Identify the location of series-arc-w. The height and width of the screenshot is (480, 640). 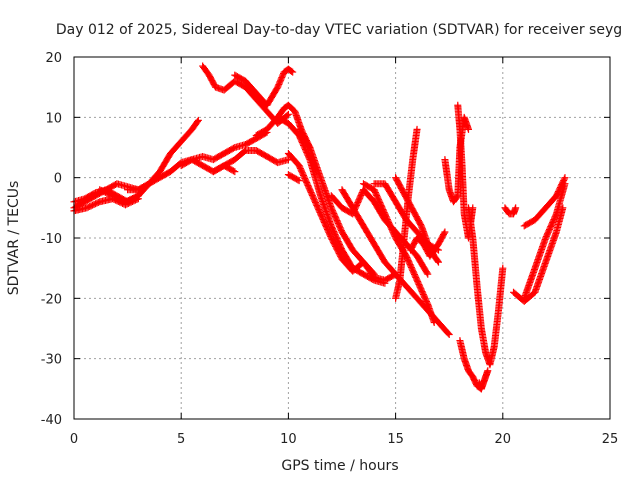
(465, 171).